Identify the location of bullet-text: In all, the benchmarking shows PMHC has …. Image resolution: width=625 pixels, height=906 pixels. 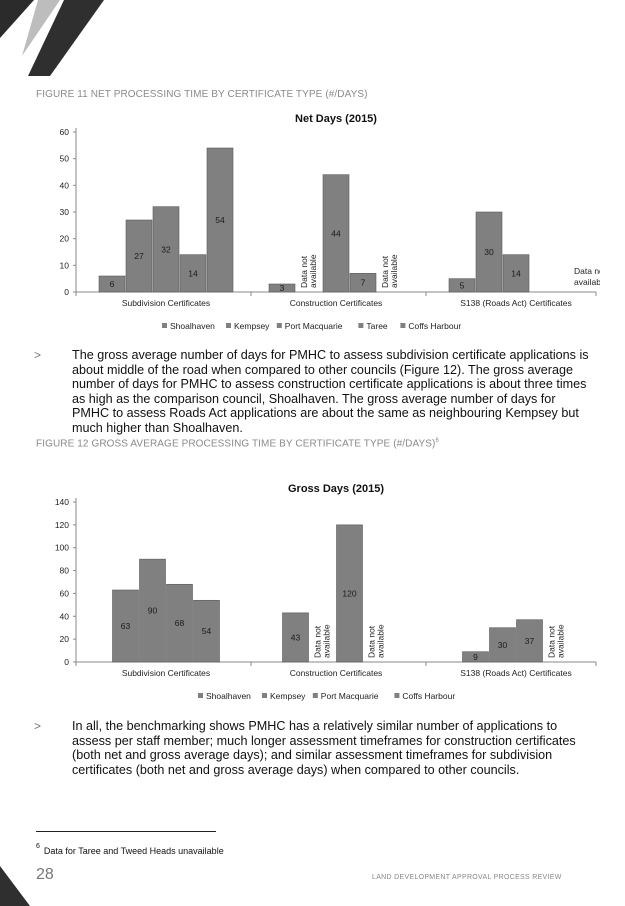
(324, 748).